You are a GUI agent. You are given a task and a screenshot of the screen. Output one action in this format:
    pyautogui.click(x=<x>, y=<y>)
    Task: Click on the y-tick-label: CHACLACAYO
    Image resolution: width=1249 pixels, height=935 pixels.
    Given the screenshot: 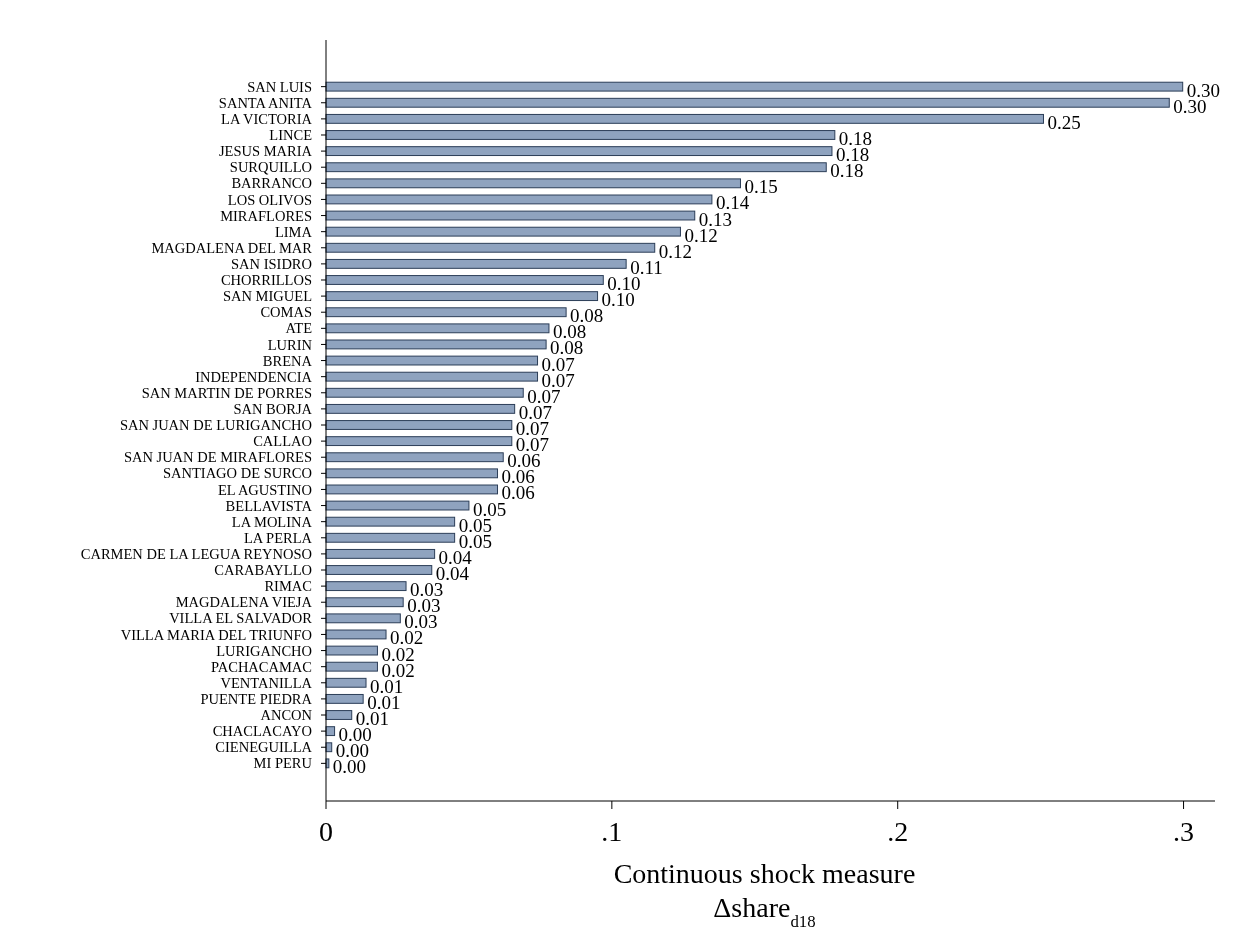 What is the action you would take?
    pyautogui.click(x=262, y=731)
    